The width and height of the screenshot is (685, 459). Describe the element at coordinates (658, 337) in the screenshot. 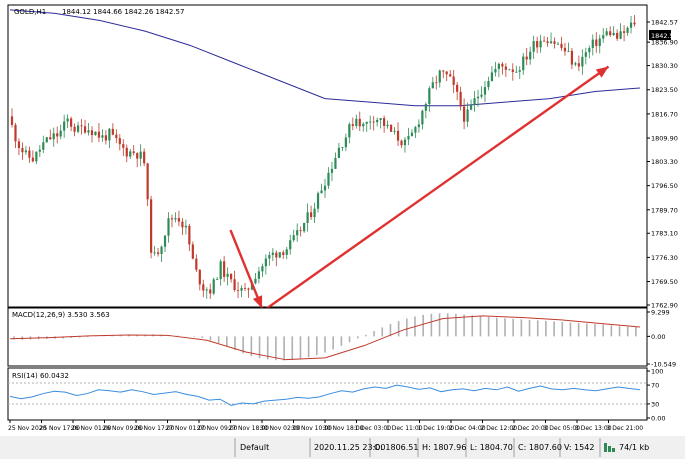

I see `macd-tick-label: 0.00` at that location.